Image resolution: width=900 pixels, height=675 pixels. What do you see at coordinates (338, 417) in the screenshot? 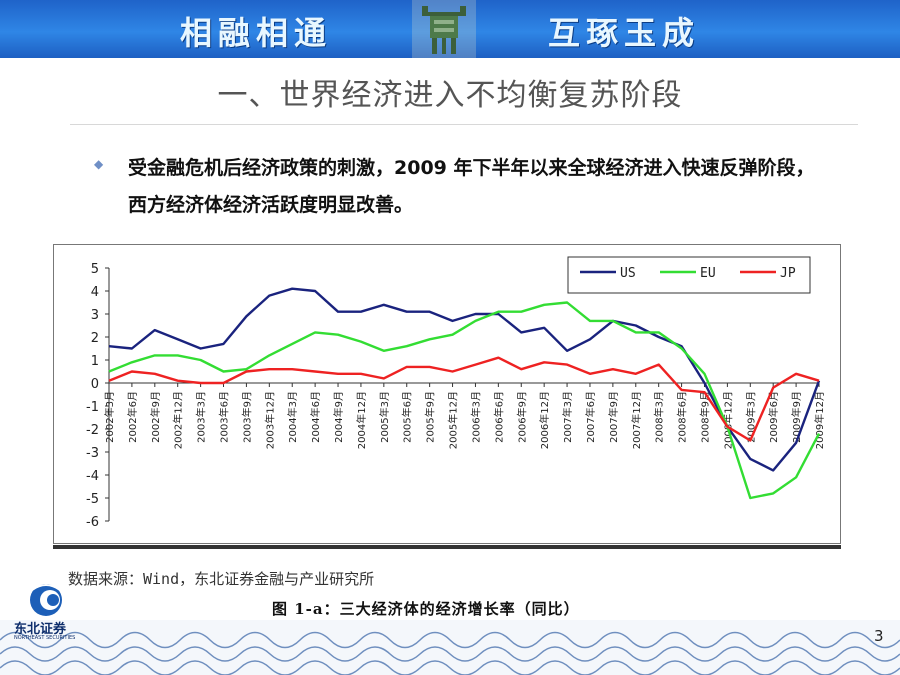
I see `x-tick-label: 2004年9月` at bounding box center [338, 417].